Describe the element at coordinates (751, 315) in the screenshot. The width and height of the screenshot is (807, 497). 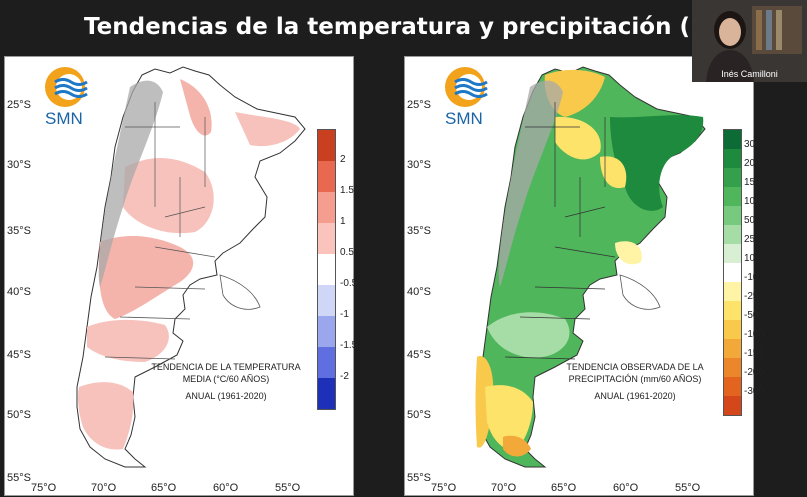
I see `legend-tick: -50` at that location.